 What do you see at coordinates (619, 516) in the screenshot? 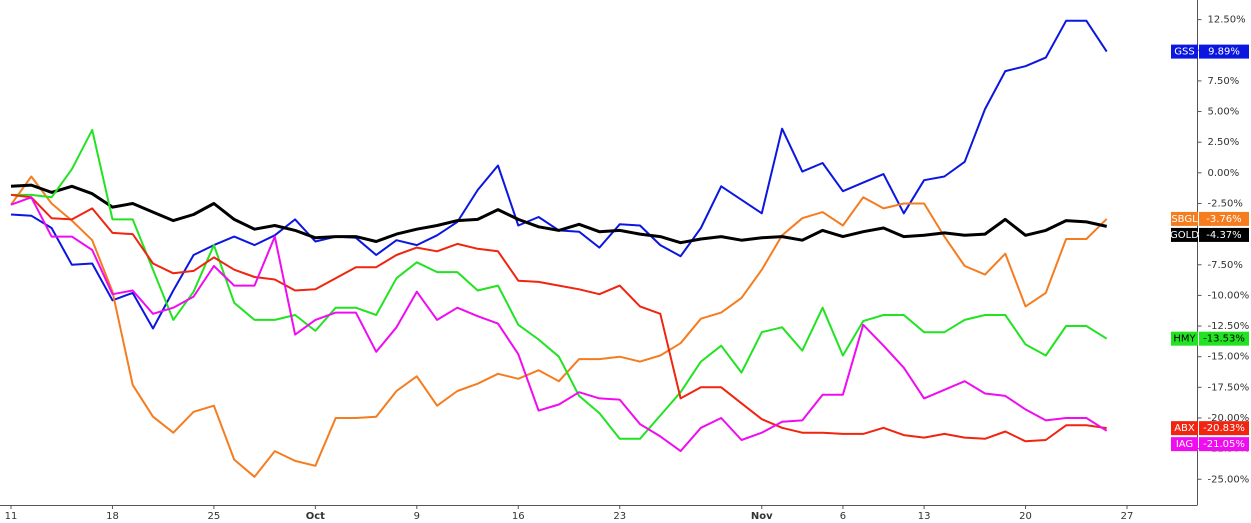
I see `x-tick-label: 23` at bounding box center [619, 516].